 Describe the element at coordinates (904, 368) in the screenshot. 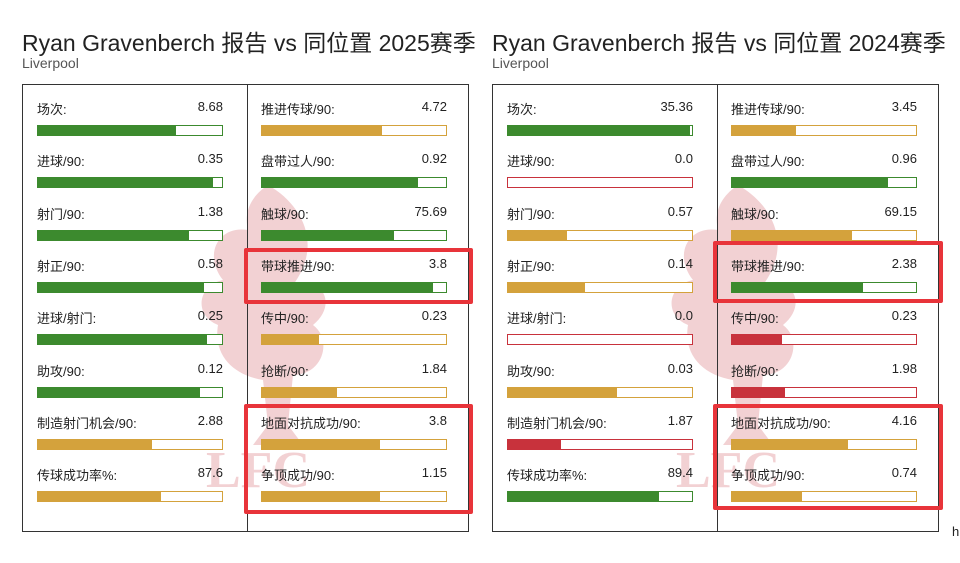

I see `stat-value: 1.98` at that location.